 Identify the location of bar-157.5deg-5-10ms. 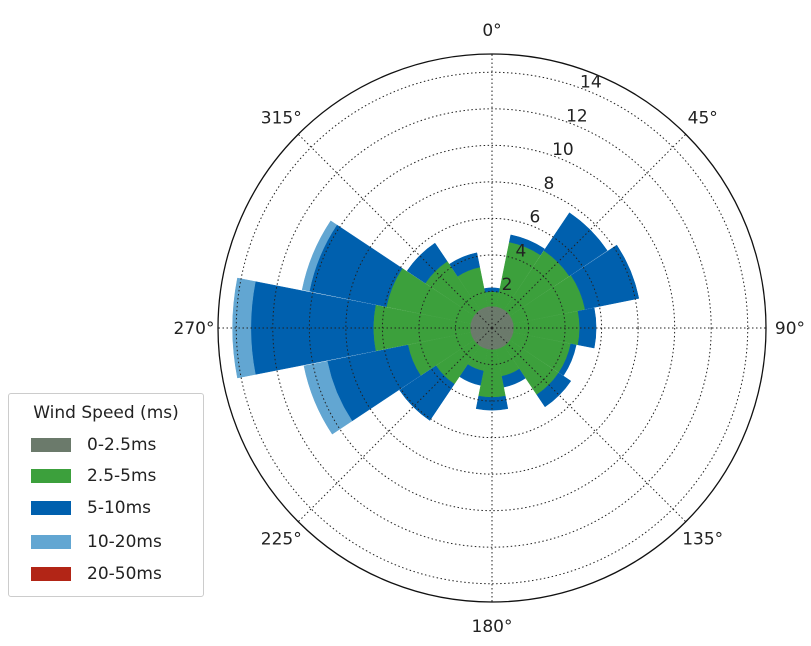
(513, 378).